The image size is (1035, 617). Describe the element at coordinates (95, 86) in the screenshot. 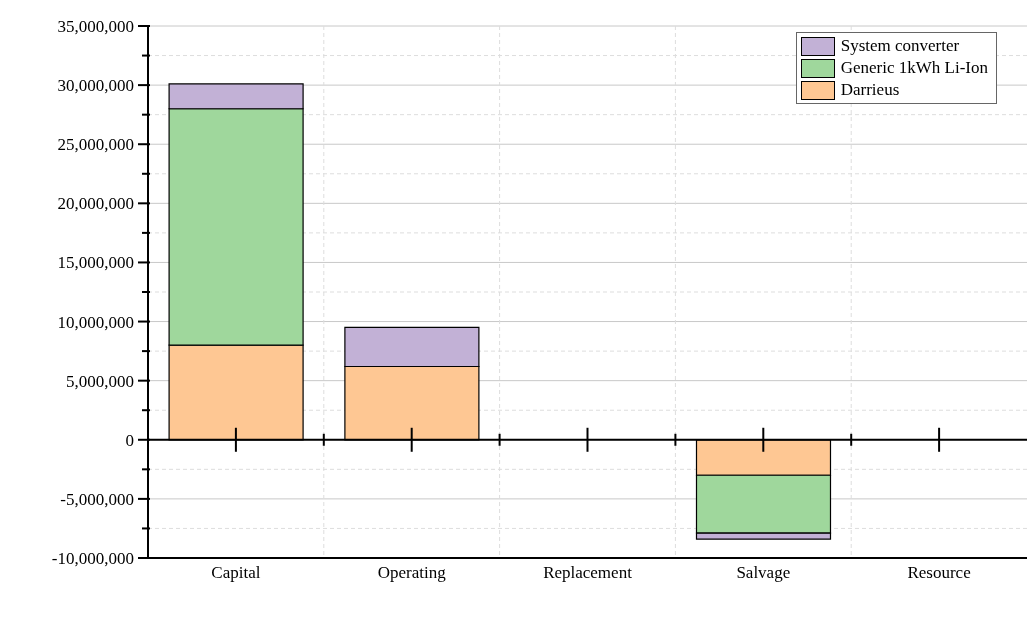

I see `y-tick-label: 30,000,000` at that location.